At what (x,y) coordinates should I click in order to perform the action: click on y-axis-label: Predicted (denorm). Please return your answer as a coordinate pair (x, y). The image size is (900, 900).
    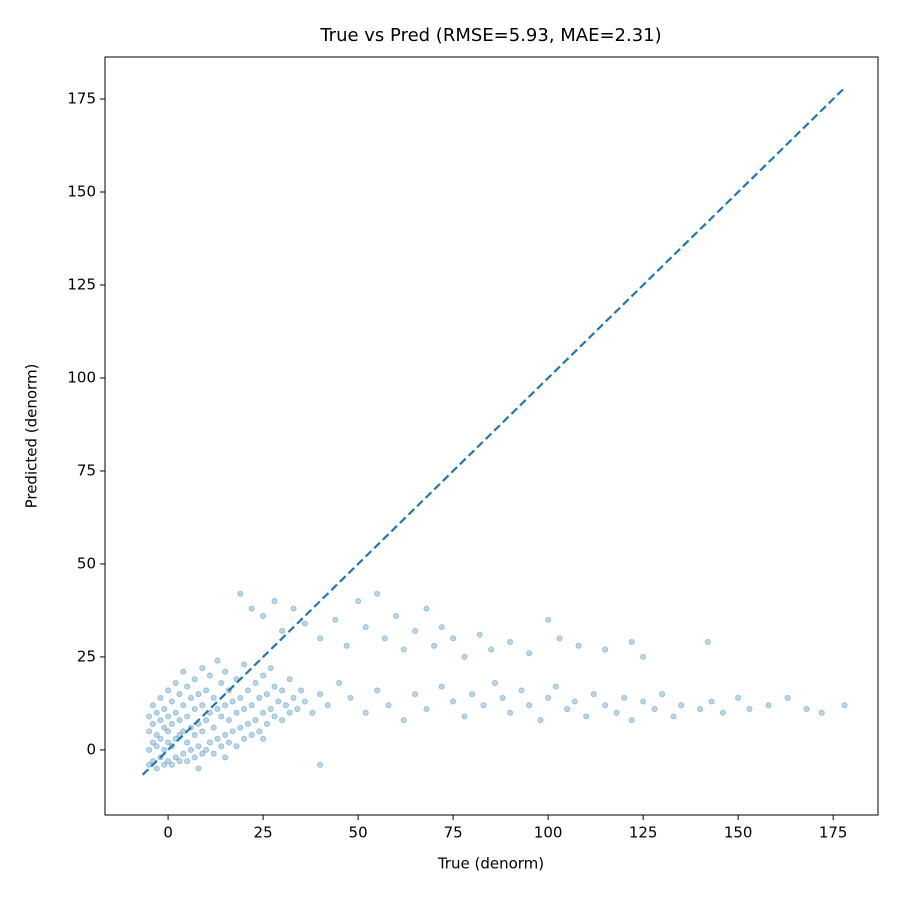
    Looking at the image, I should click on (32, 436).